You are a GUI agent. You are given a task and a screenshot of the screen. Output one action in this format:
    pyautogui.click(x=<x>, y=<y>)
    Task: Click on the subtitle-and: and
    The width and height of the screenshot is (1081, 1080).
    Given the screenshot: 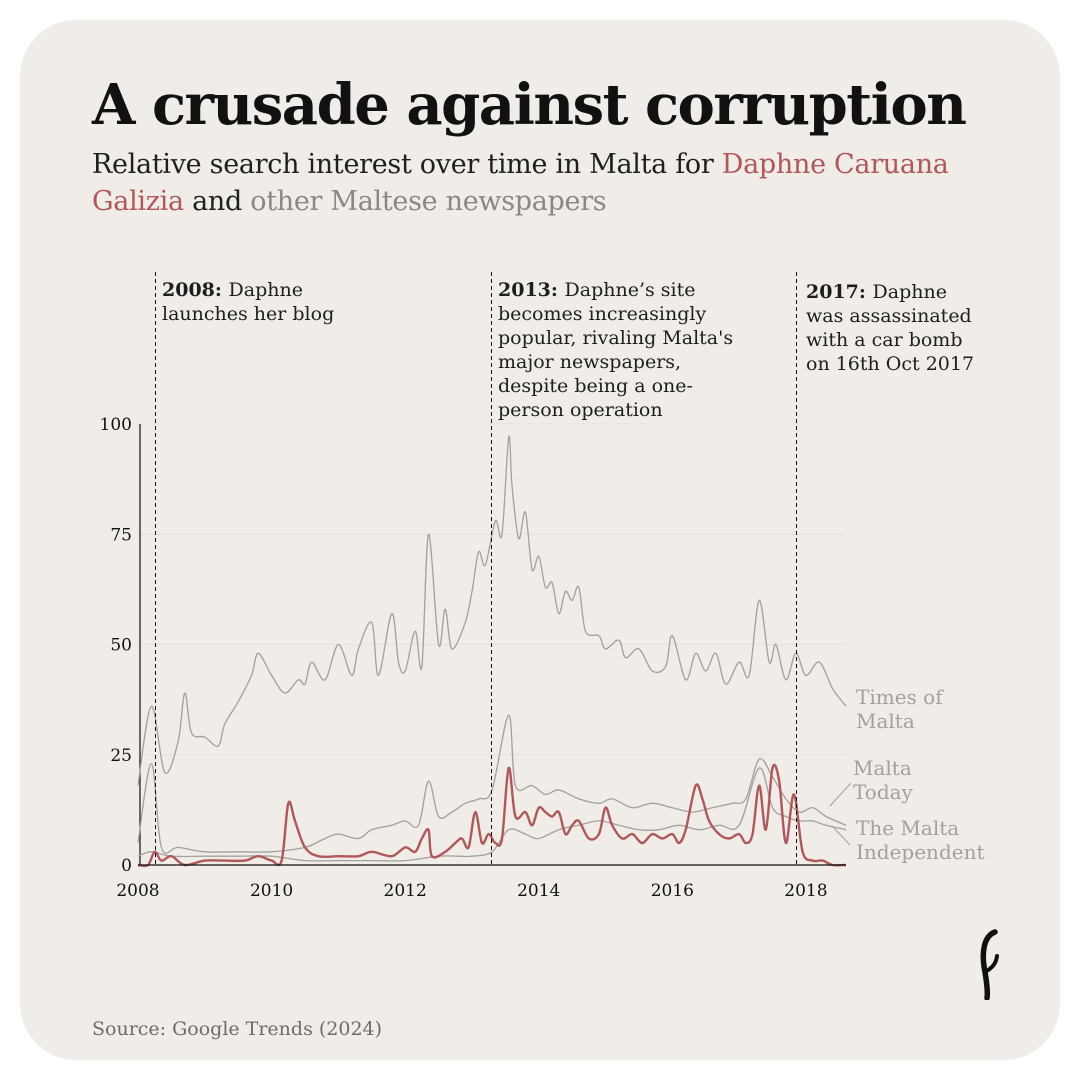 What is the action you would take?
    pyautogui.click(x=217, y=201)
    